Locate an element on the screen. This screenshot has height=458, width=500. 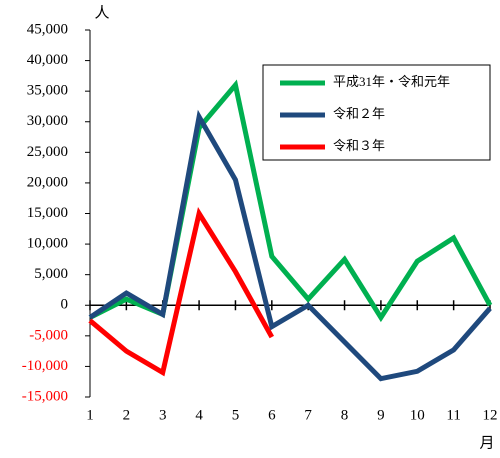
x-tick-label: 1 is located at coordinates (90, 415).